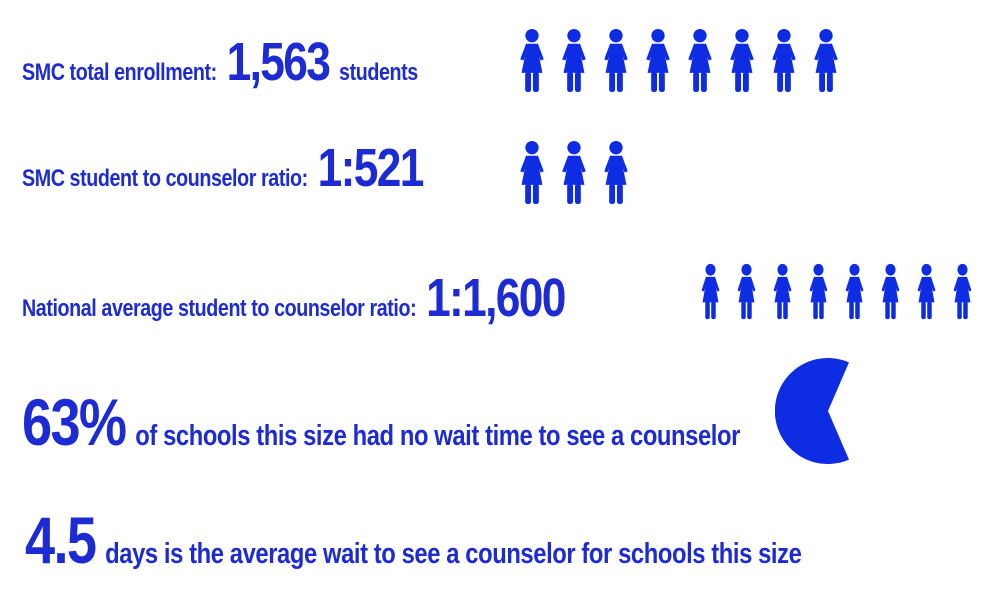 The height and width of the screenshot is (605, 1000). I want to click on enrollment-value: 1,563, so click(278, 62).